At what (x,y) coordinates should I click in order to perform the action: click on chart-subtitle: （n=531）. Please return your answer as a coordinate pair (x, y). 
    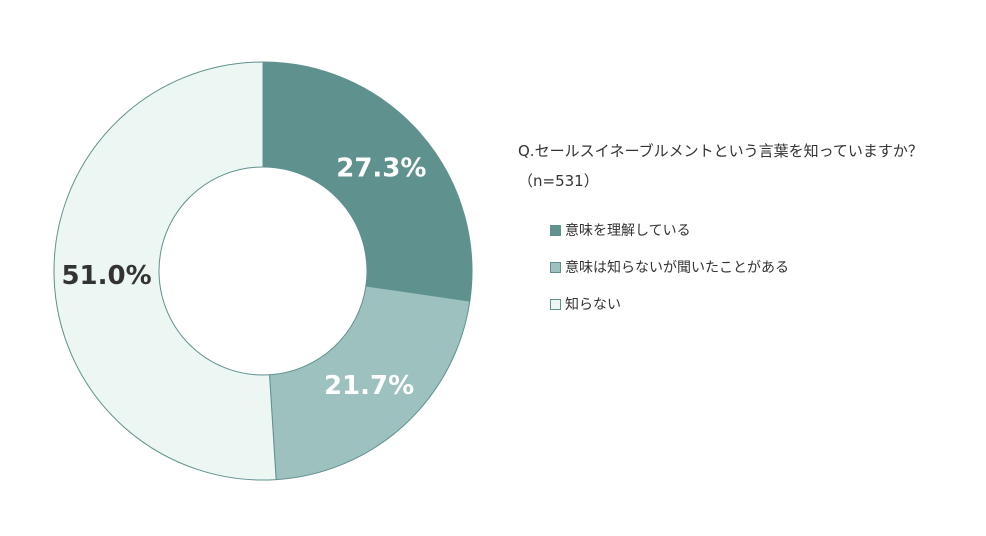
    Looking at the image, I should click on (558, 181).